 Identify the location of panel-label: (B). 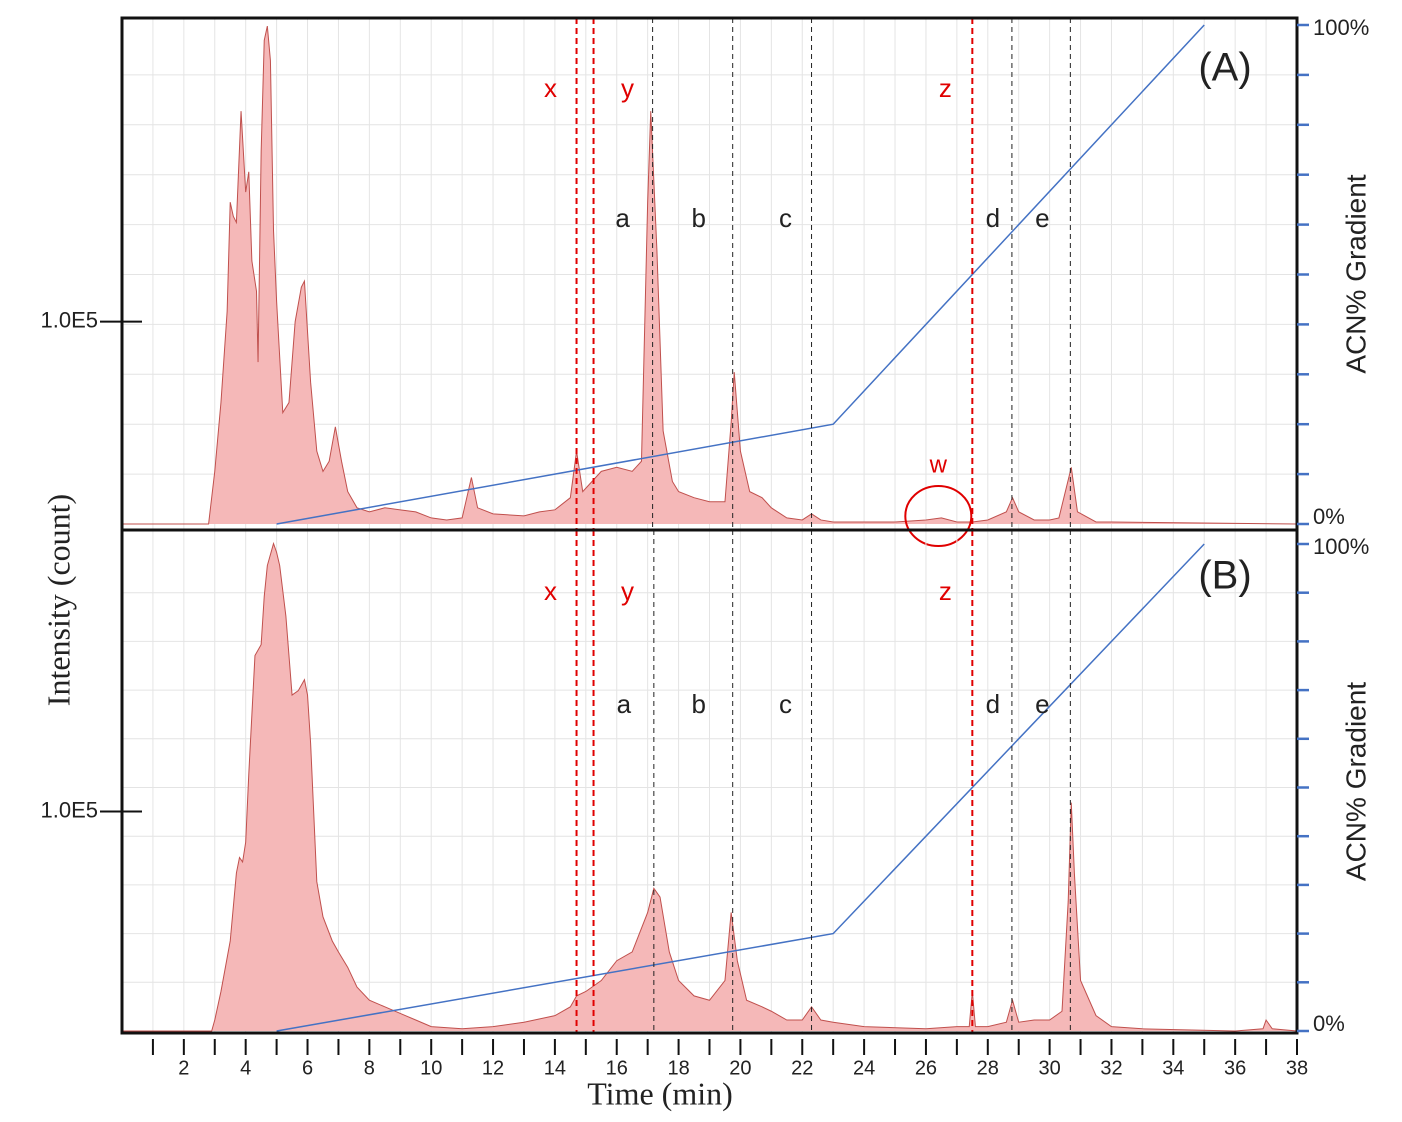
(1224, 576).